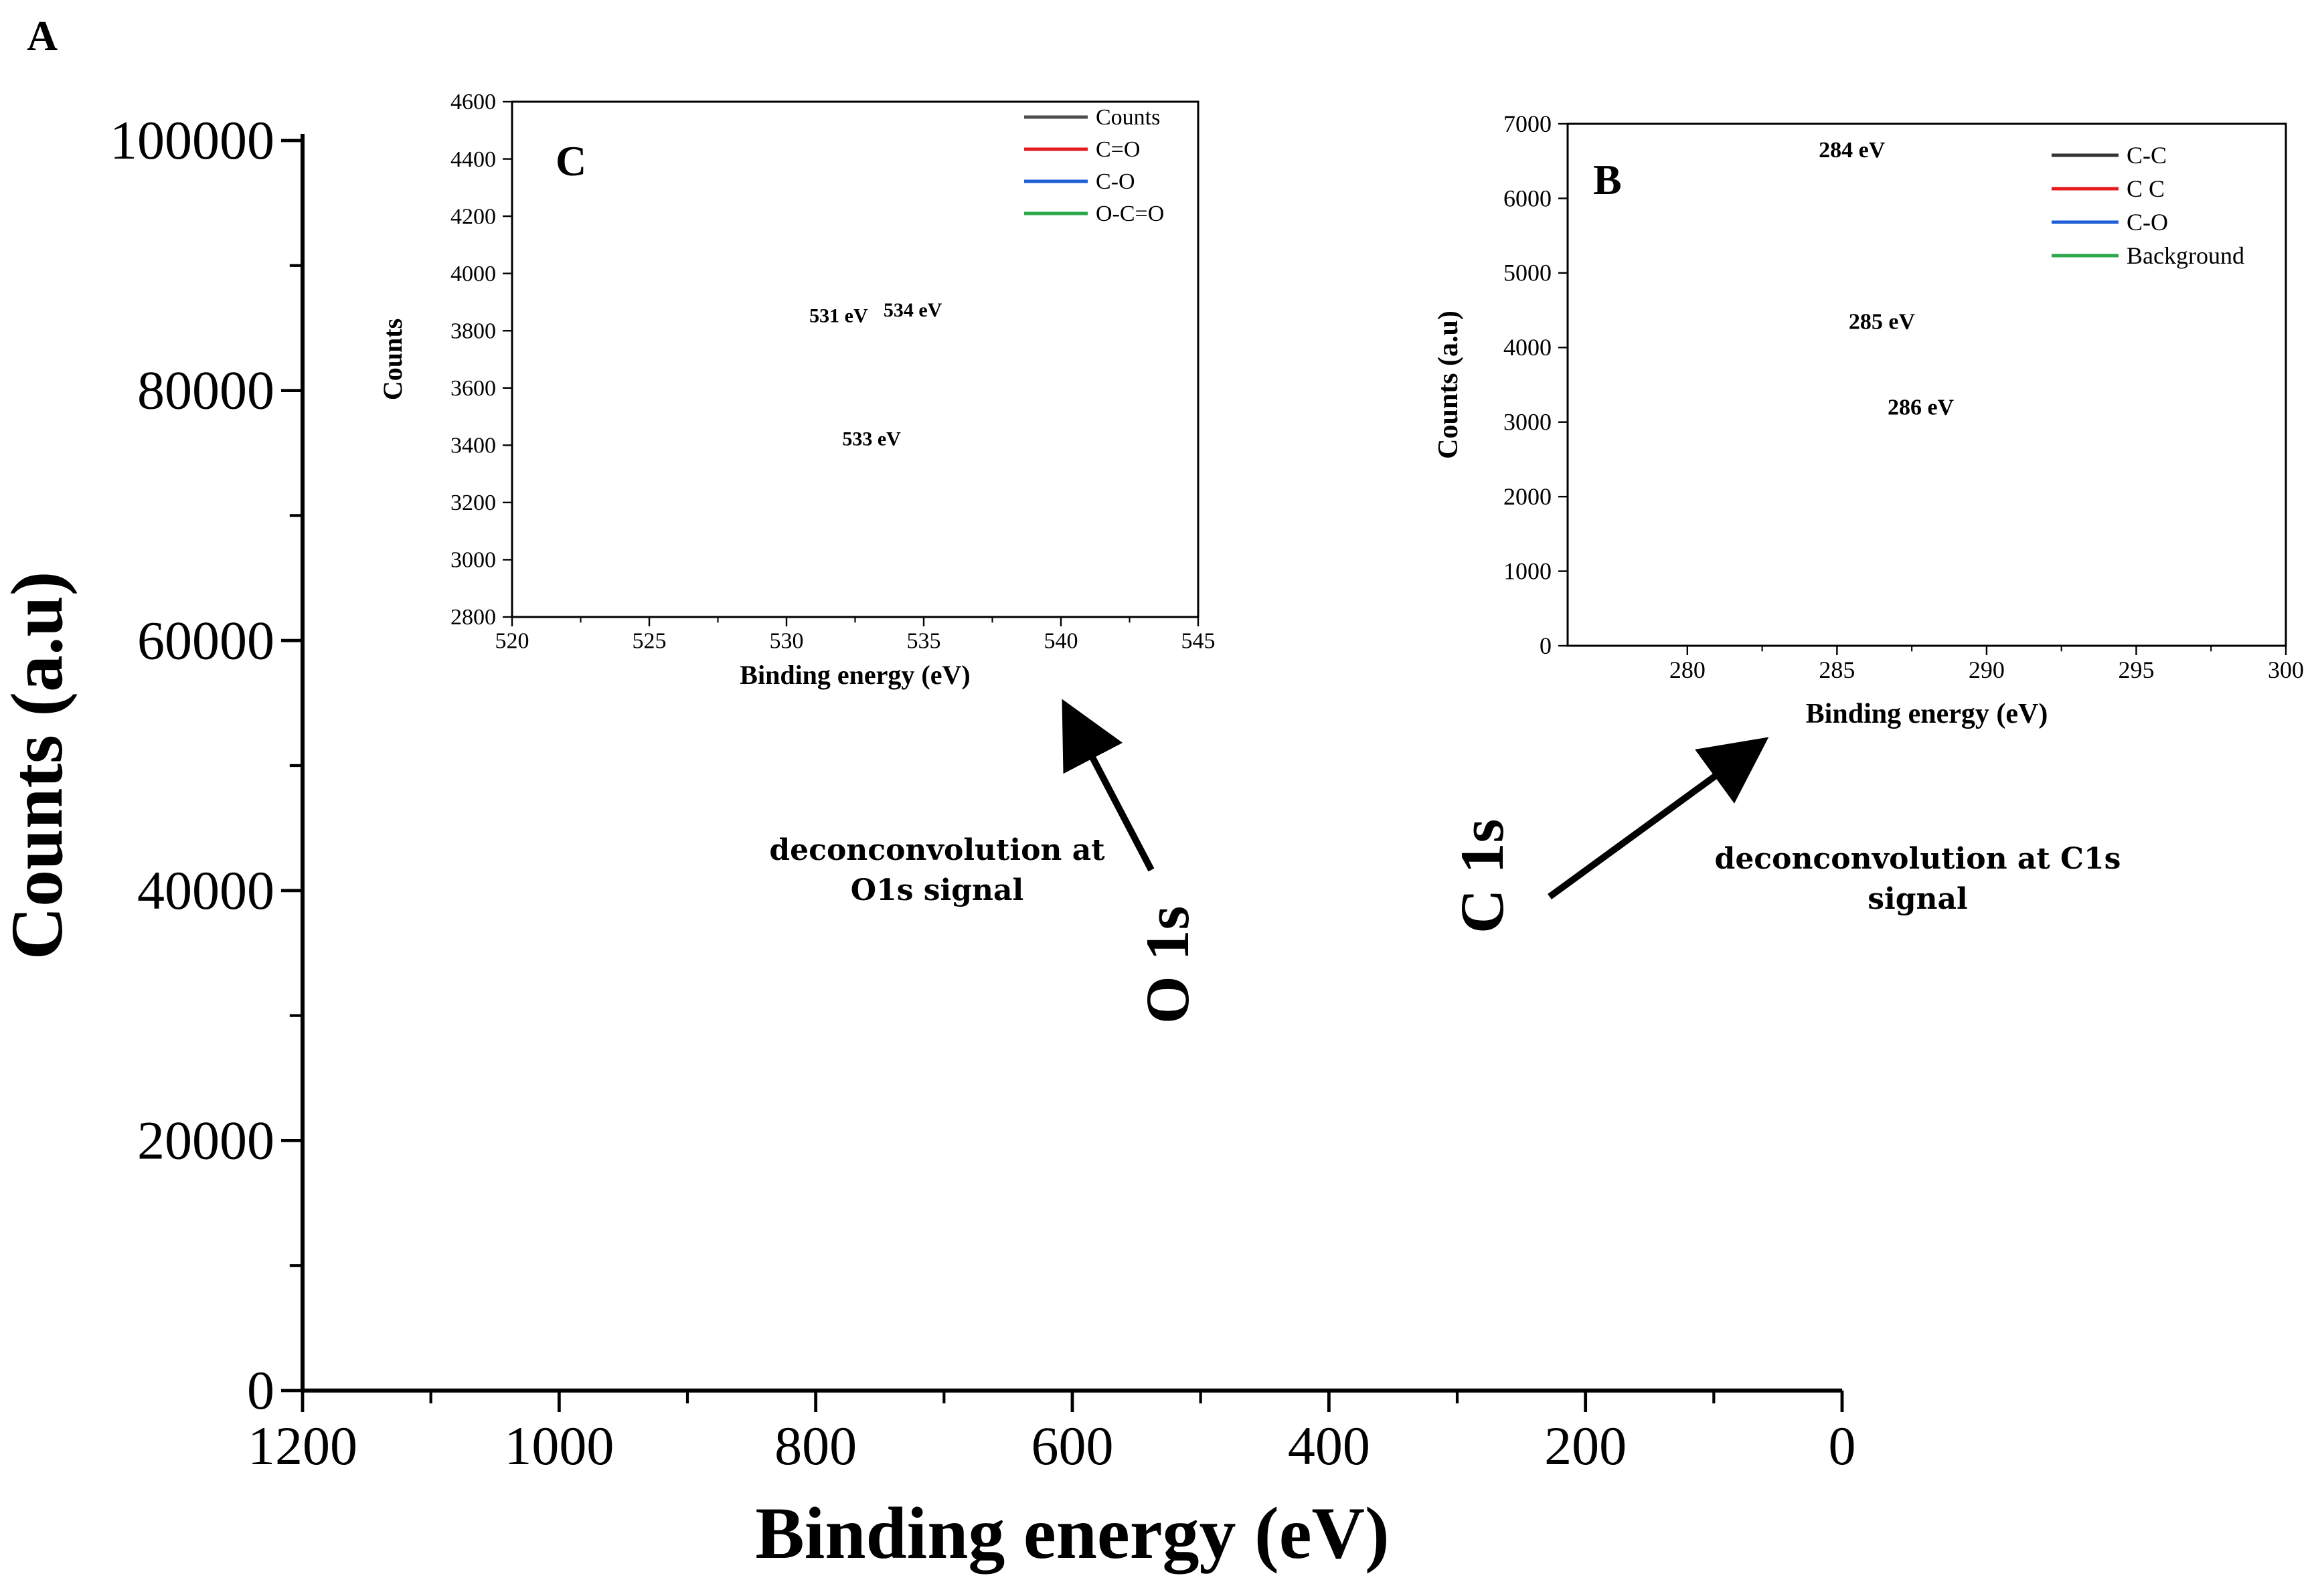 This screenshot has width=2316, height=1596. Describe the element at coordinates (2147, 155) in the screenshot. I see `legend-entry: C-C` at that location.